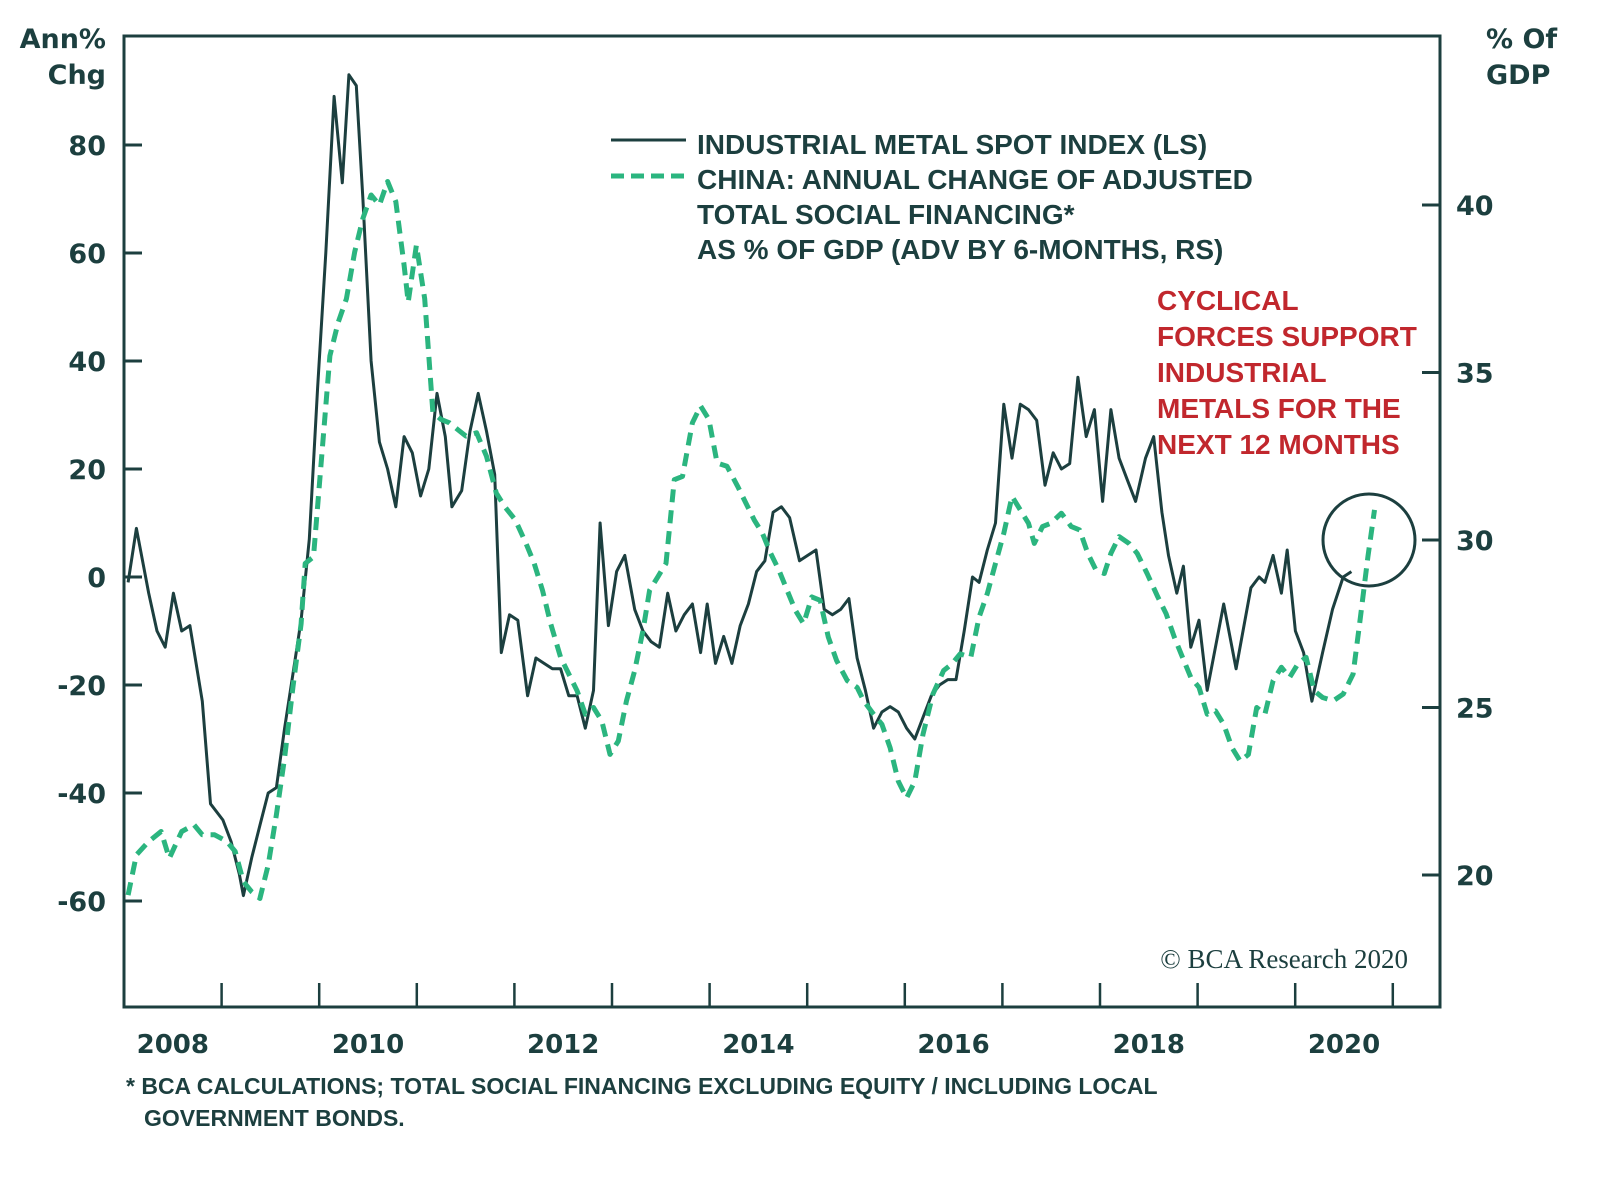  What do you see at coordinates (1475, 206) in the screenshot?
I see `right-tick-label: 40` at bounding box center [1475, 206].